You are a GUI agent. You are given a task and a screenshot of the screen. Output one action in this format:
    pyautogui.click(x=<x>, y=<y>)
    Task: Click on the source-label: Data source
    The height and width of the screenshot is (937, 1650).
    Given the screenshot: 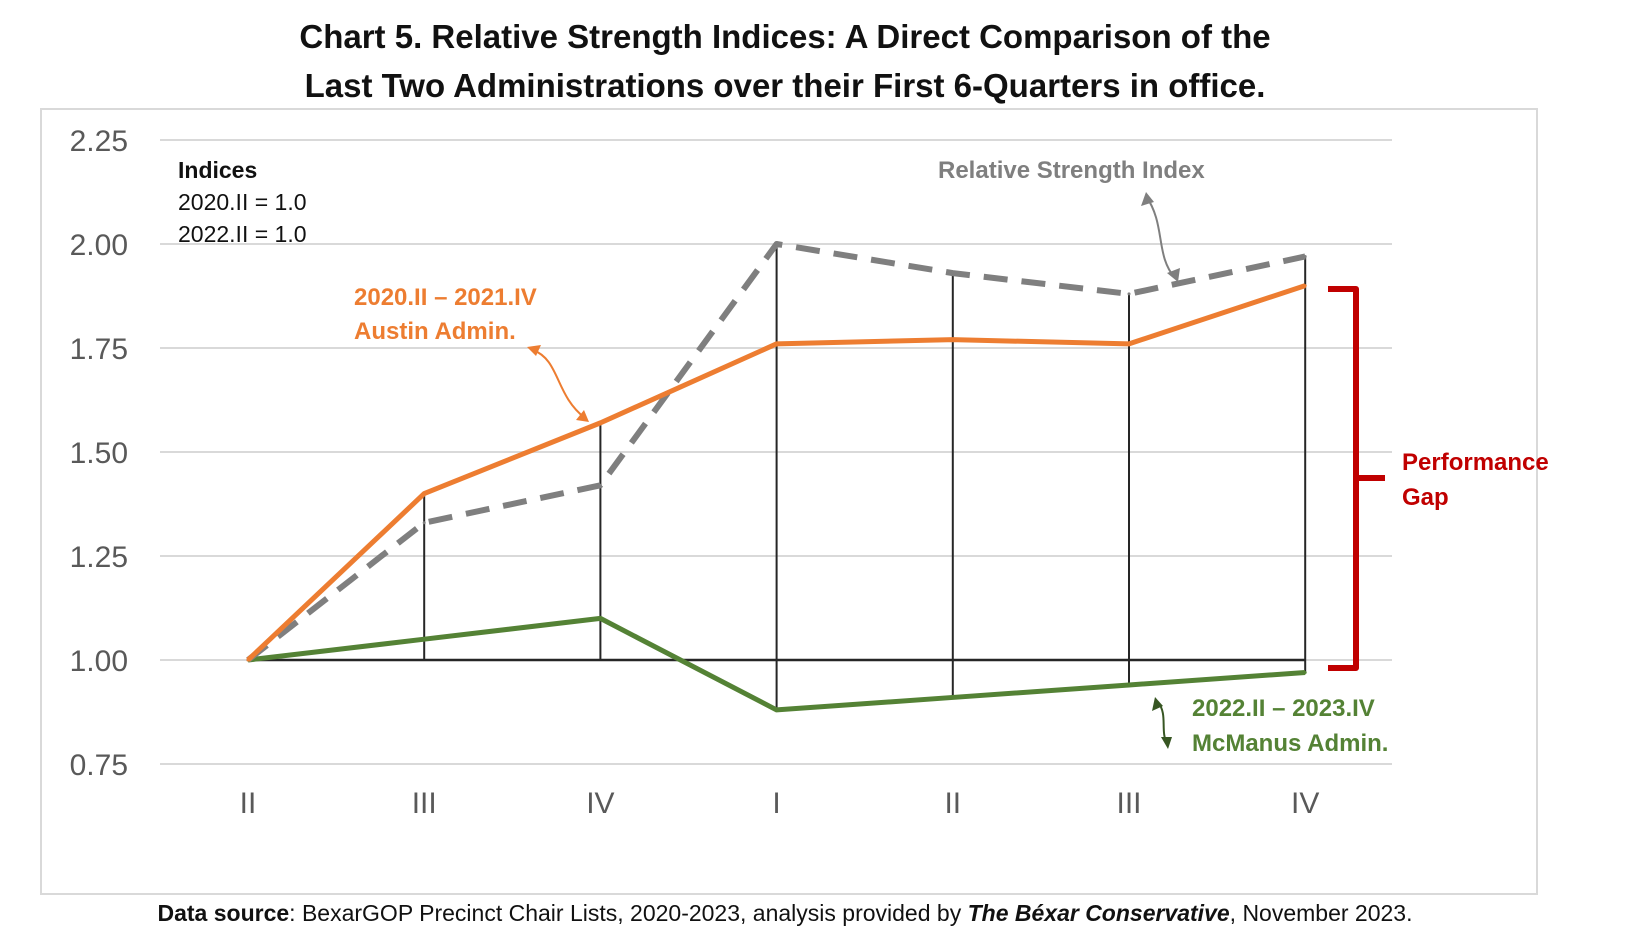 What is the action you would take?
    pyautogui.click(x=223, y=913)
    